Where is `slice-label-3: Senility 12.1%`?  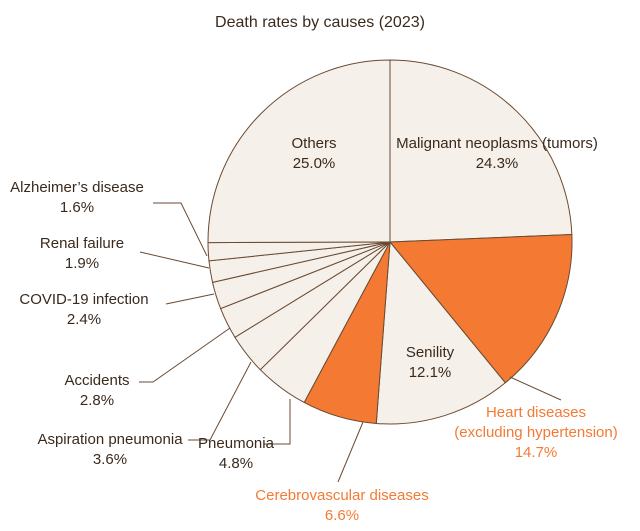 slice-label-3: Senility 12.1% is located at coordinates (430, 362).